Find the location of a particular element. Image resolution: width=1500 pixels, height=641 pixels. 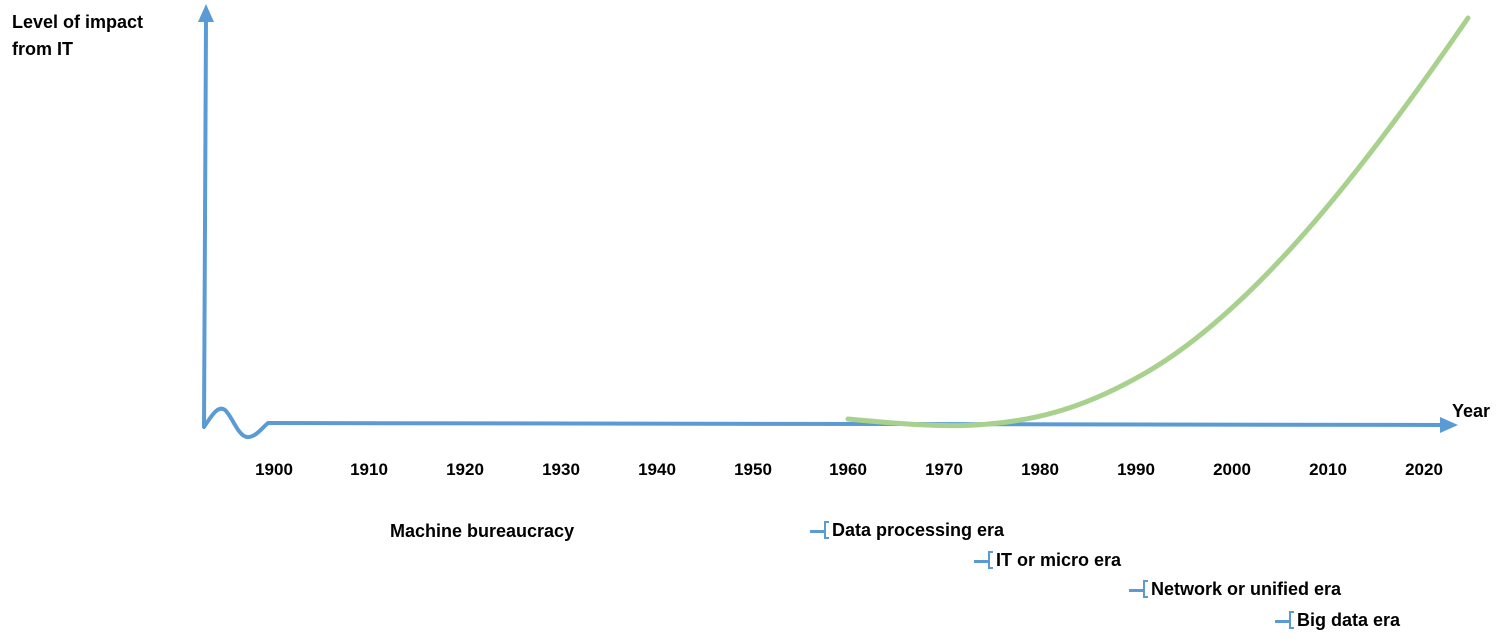

x-tick-label: 1980 is located at coordinates (1040, 469).